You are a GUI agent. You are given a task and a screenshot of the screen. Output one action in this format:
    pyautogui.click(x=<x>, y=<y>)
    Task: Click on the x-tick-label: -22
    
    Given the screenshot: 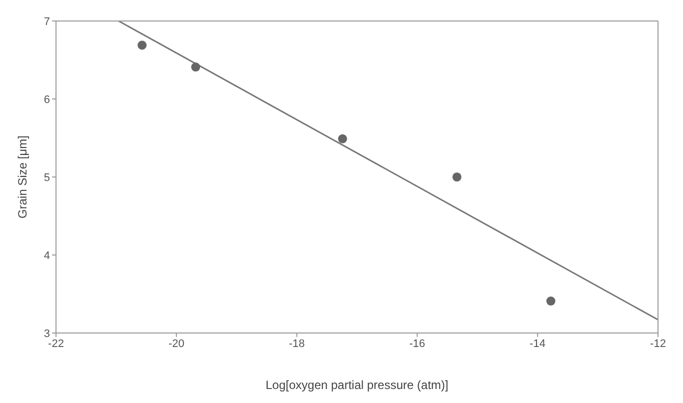 What is the action you would take?
    pyautogui.click(x=56, y=344)
    